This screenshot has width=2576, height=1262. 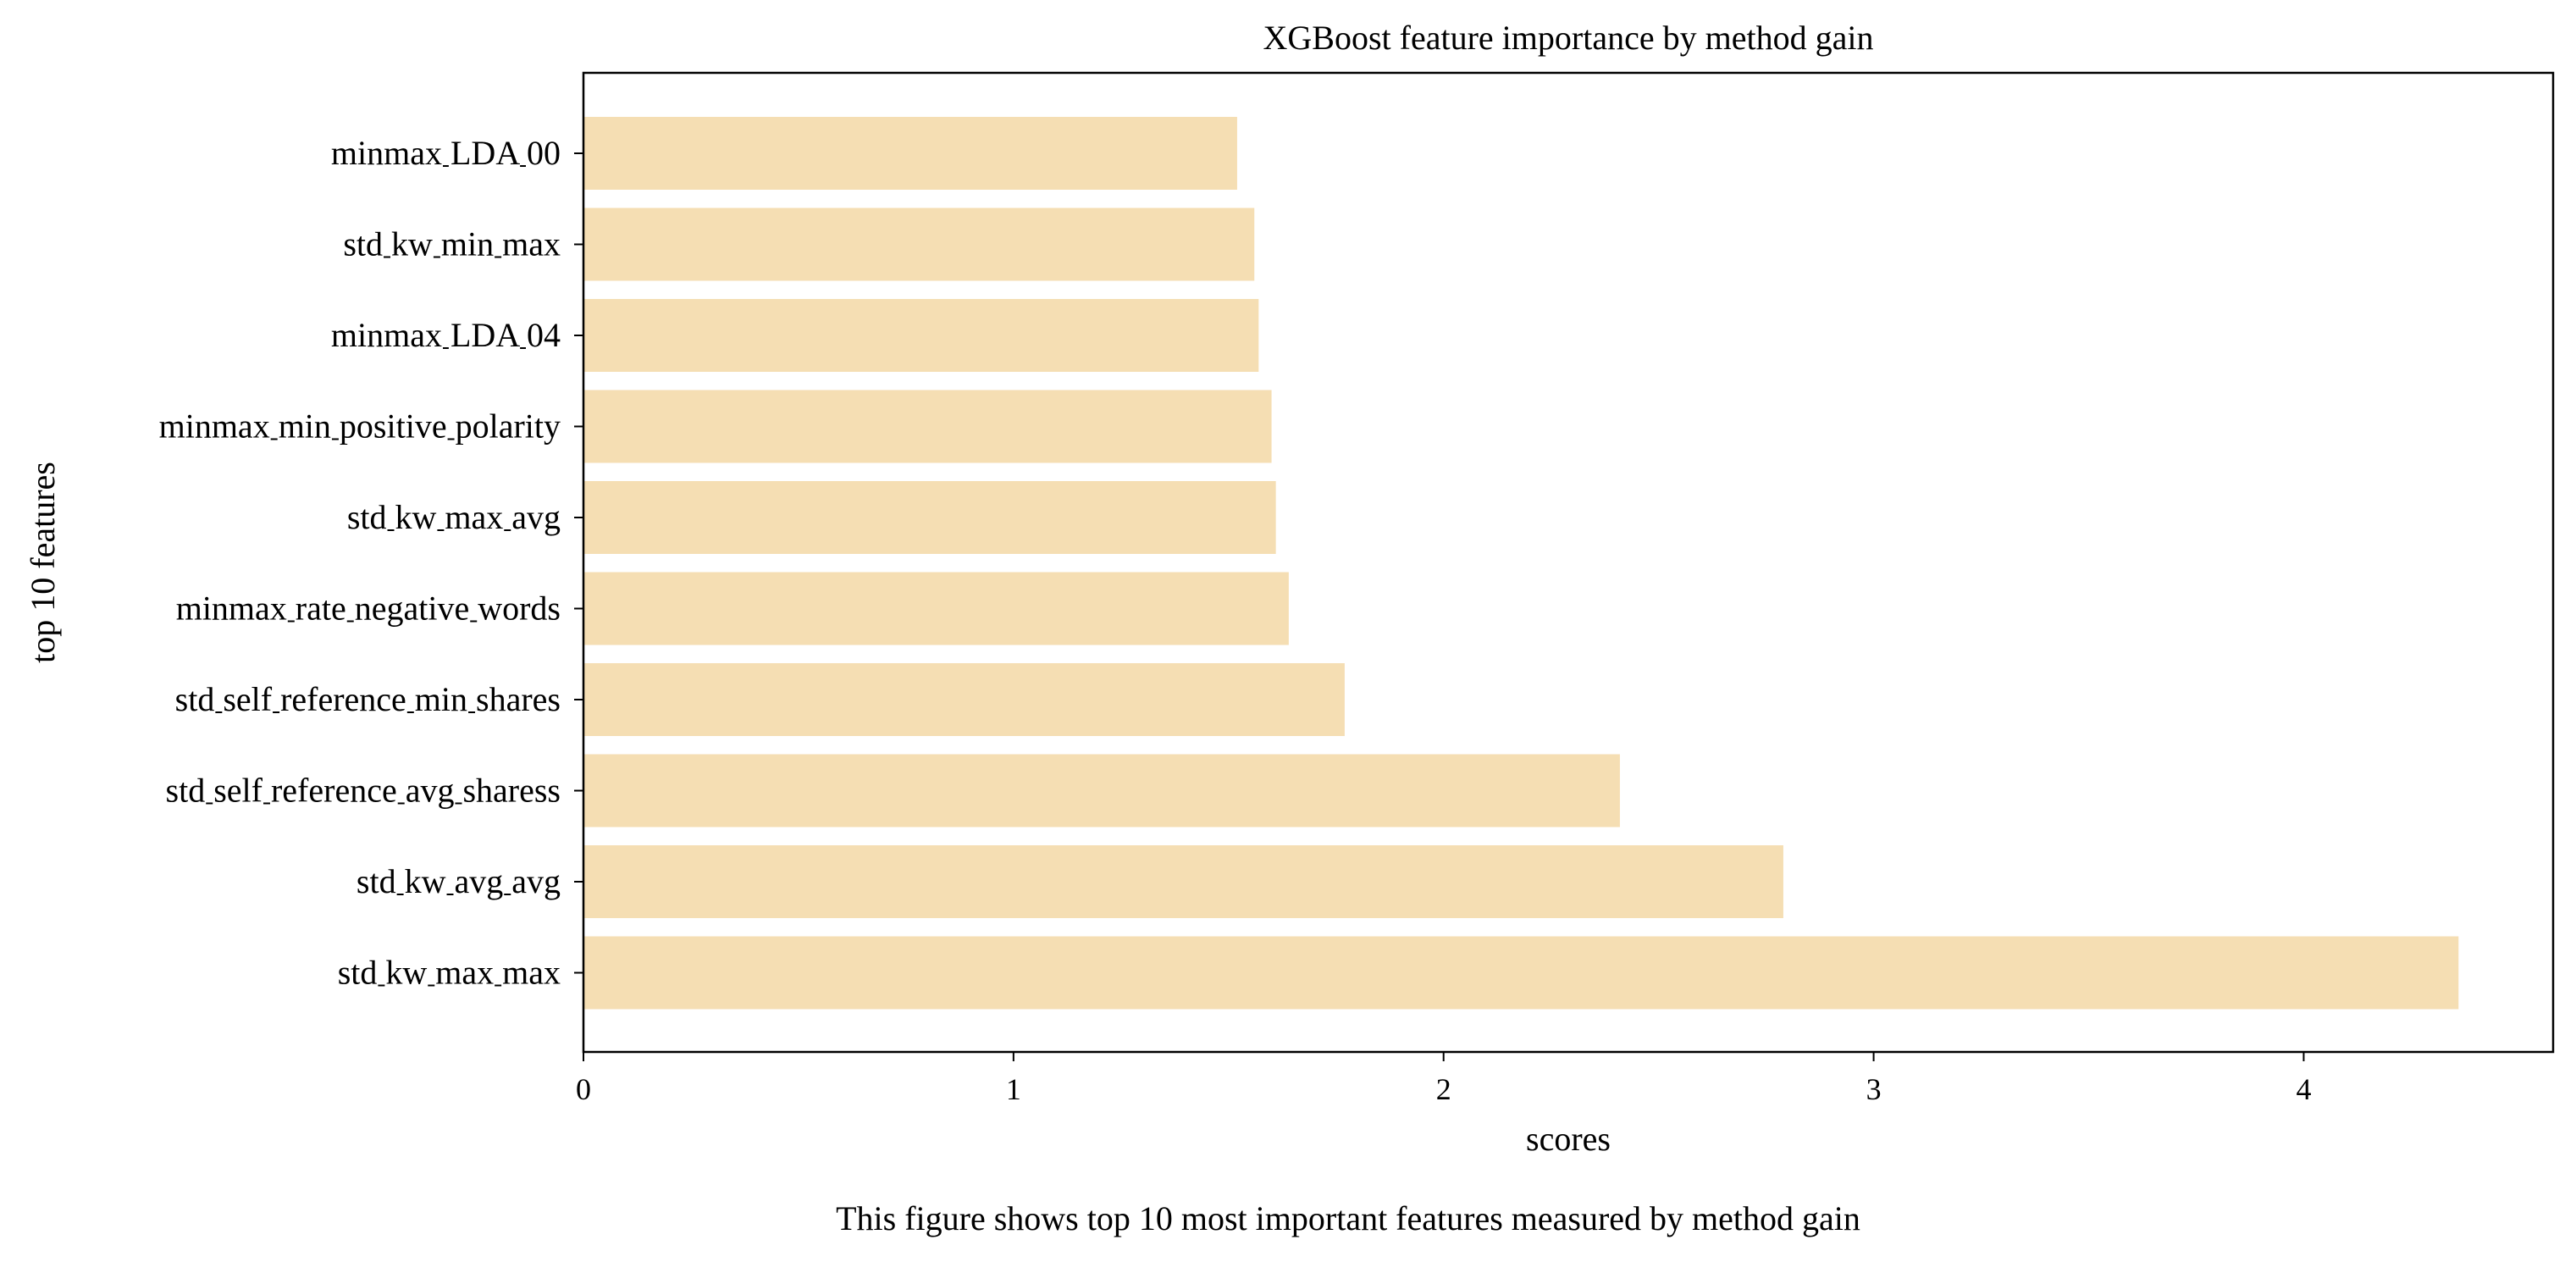 I want to click on y-axis-title: top 10 features, so click(x=43, y=562).